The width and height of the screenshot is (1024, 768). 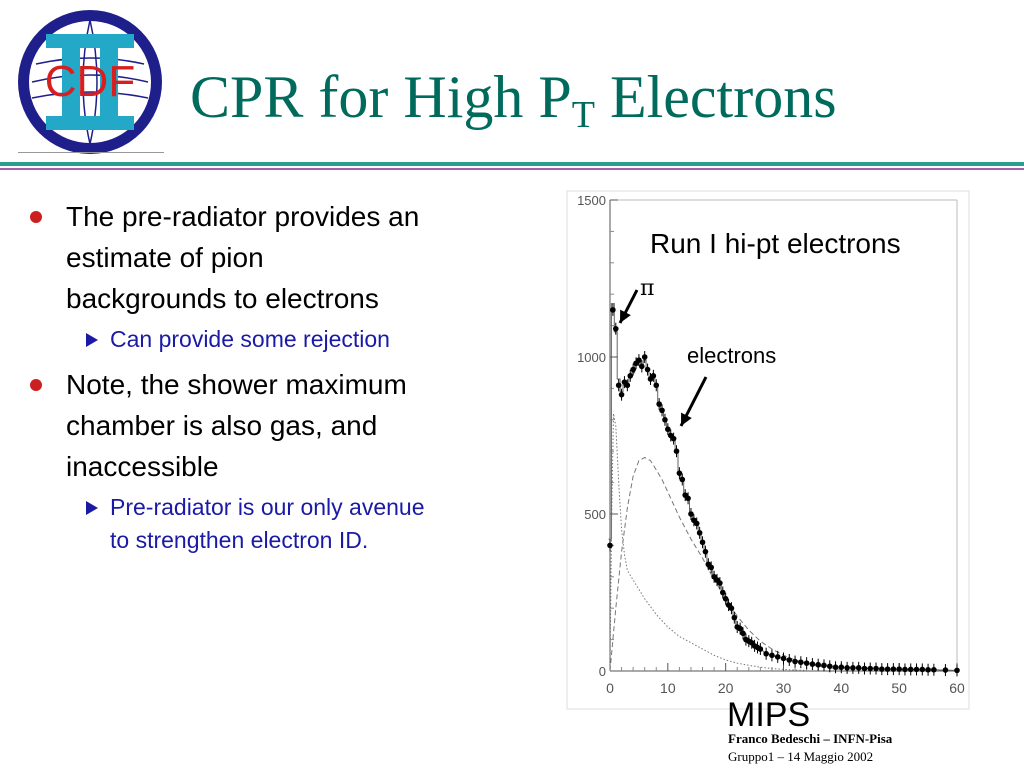 What do you see at coordinates (801, 756) in the screenshot?
I see `footer-date: Gruppo1 – 14 Maggio 2002` at bounding box center [801, 756].